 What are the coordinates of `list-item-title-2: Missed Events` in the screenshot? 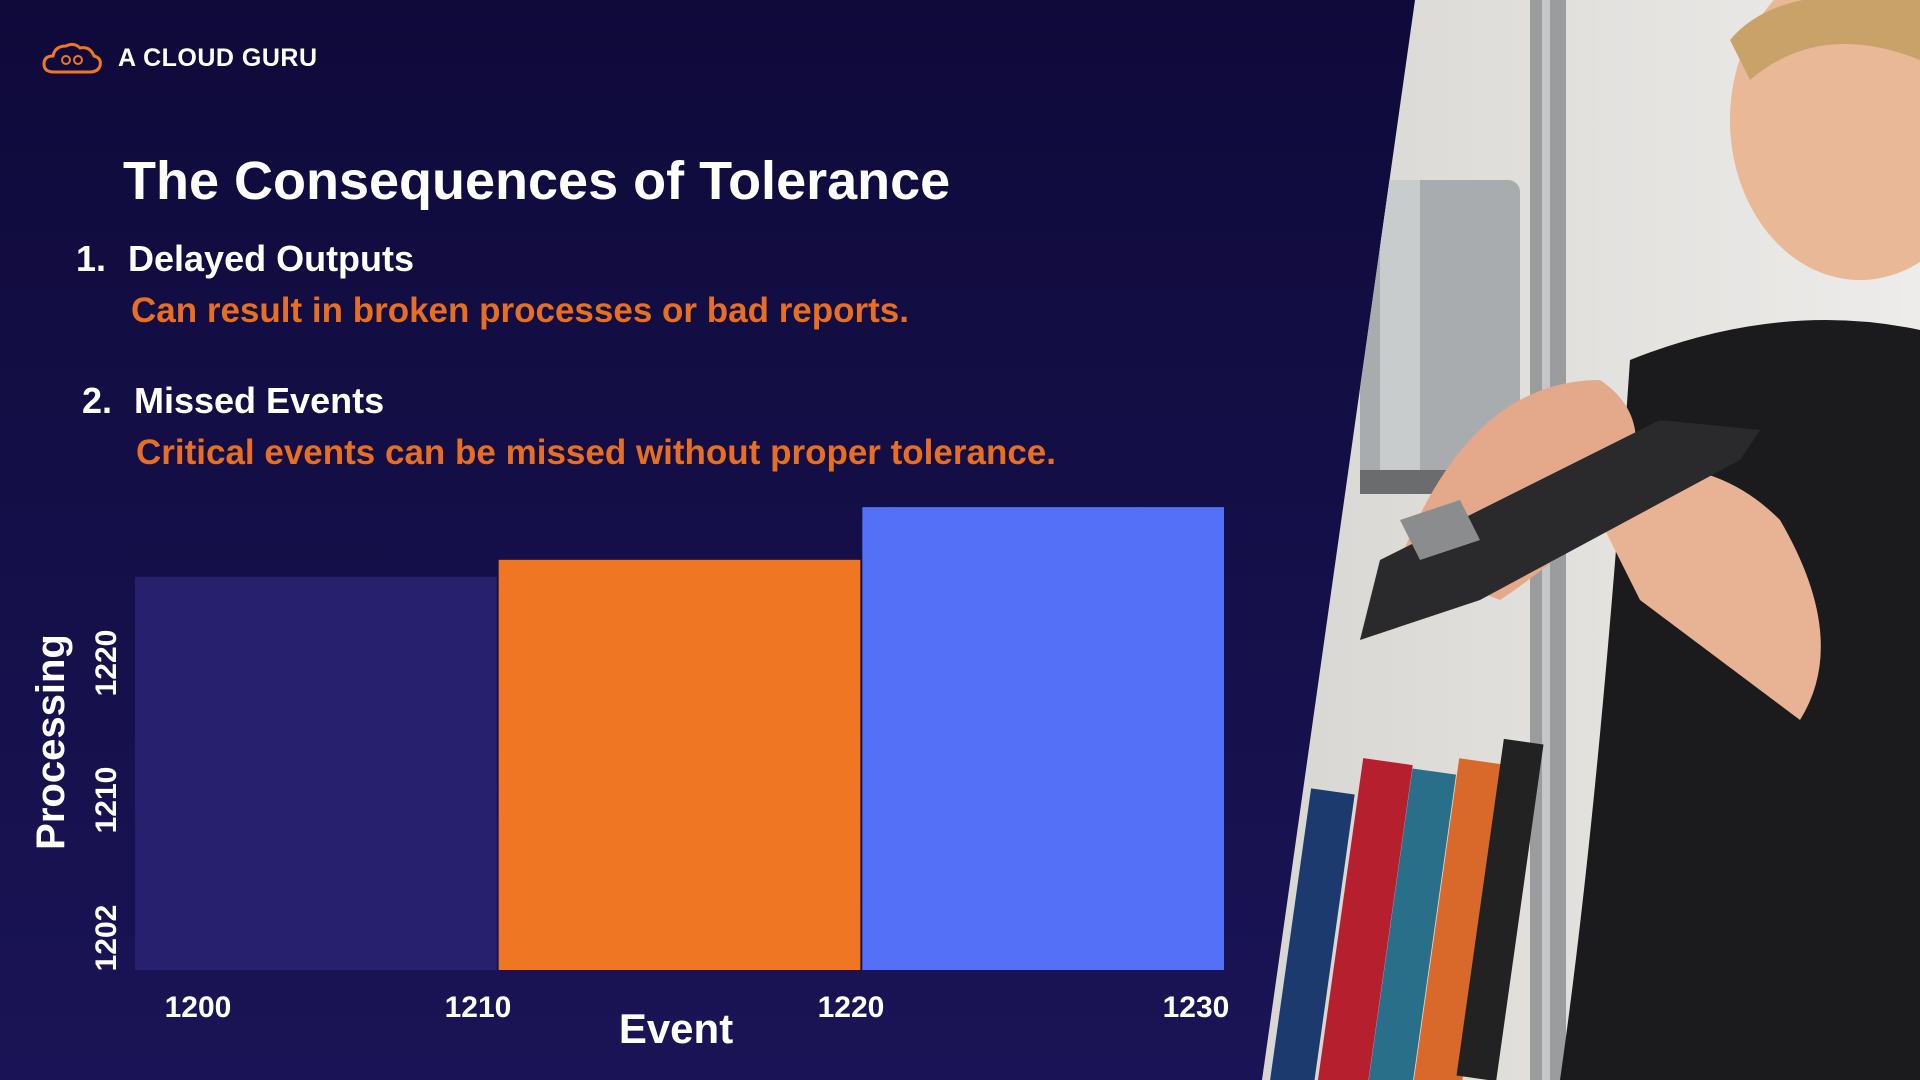 It's located at (259, 400).